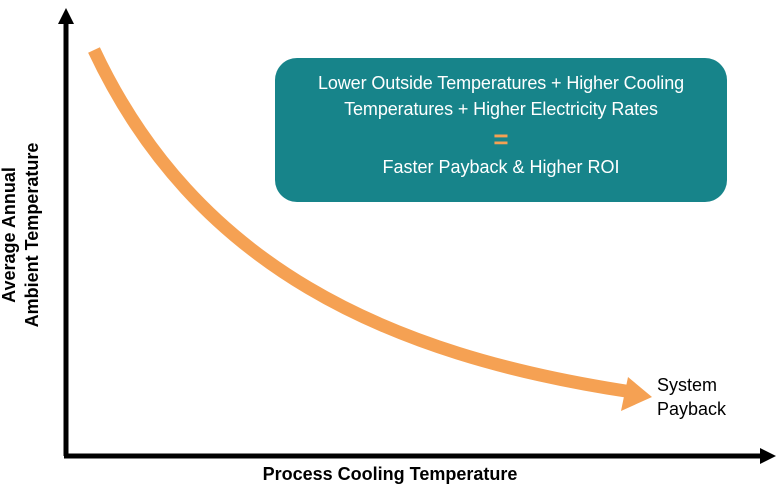  I want to click on y-axis-arrowhead, so click(66, 16).